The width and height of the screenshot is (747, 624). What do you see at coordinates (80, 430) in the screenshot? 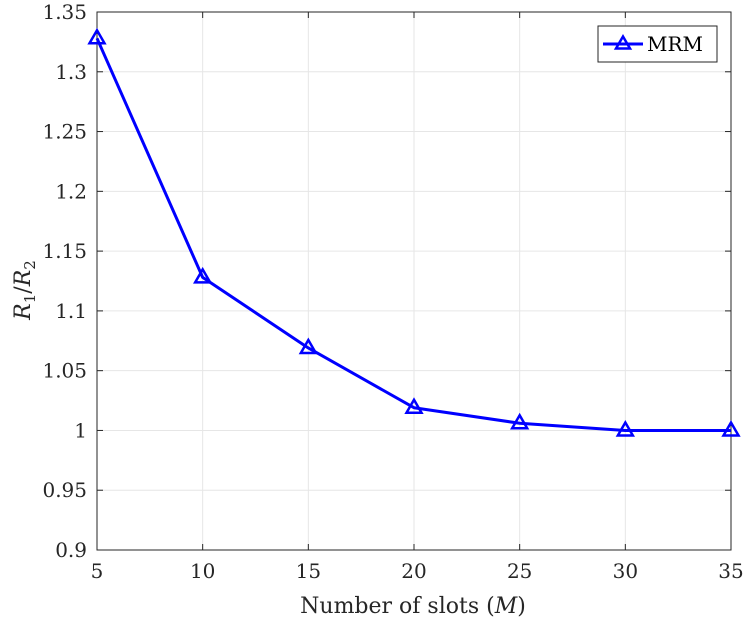
I see `y-tick-label: 1` at bounding box center [80, 430].